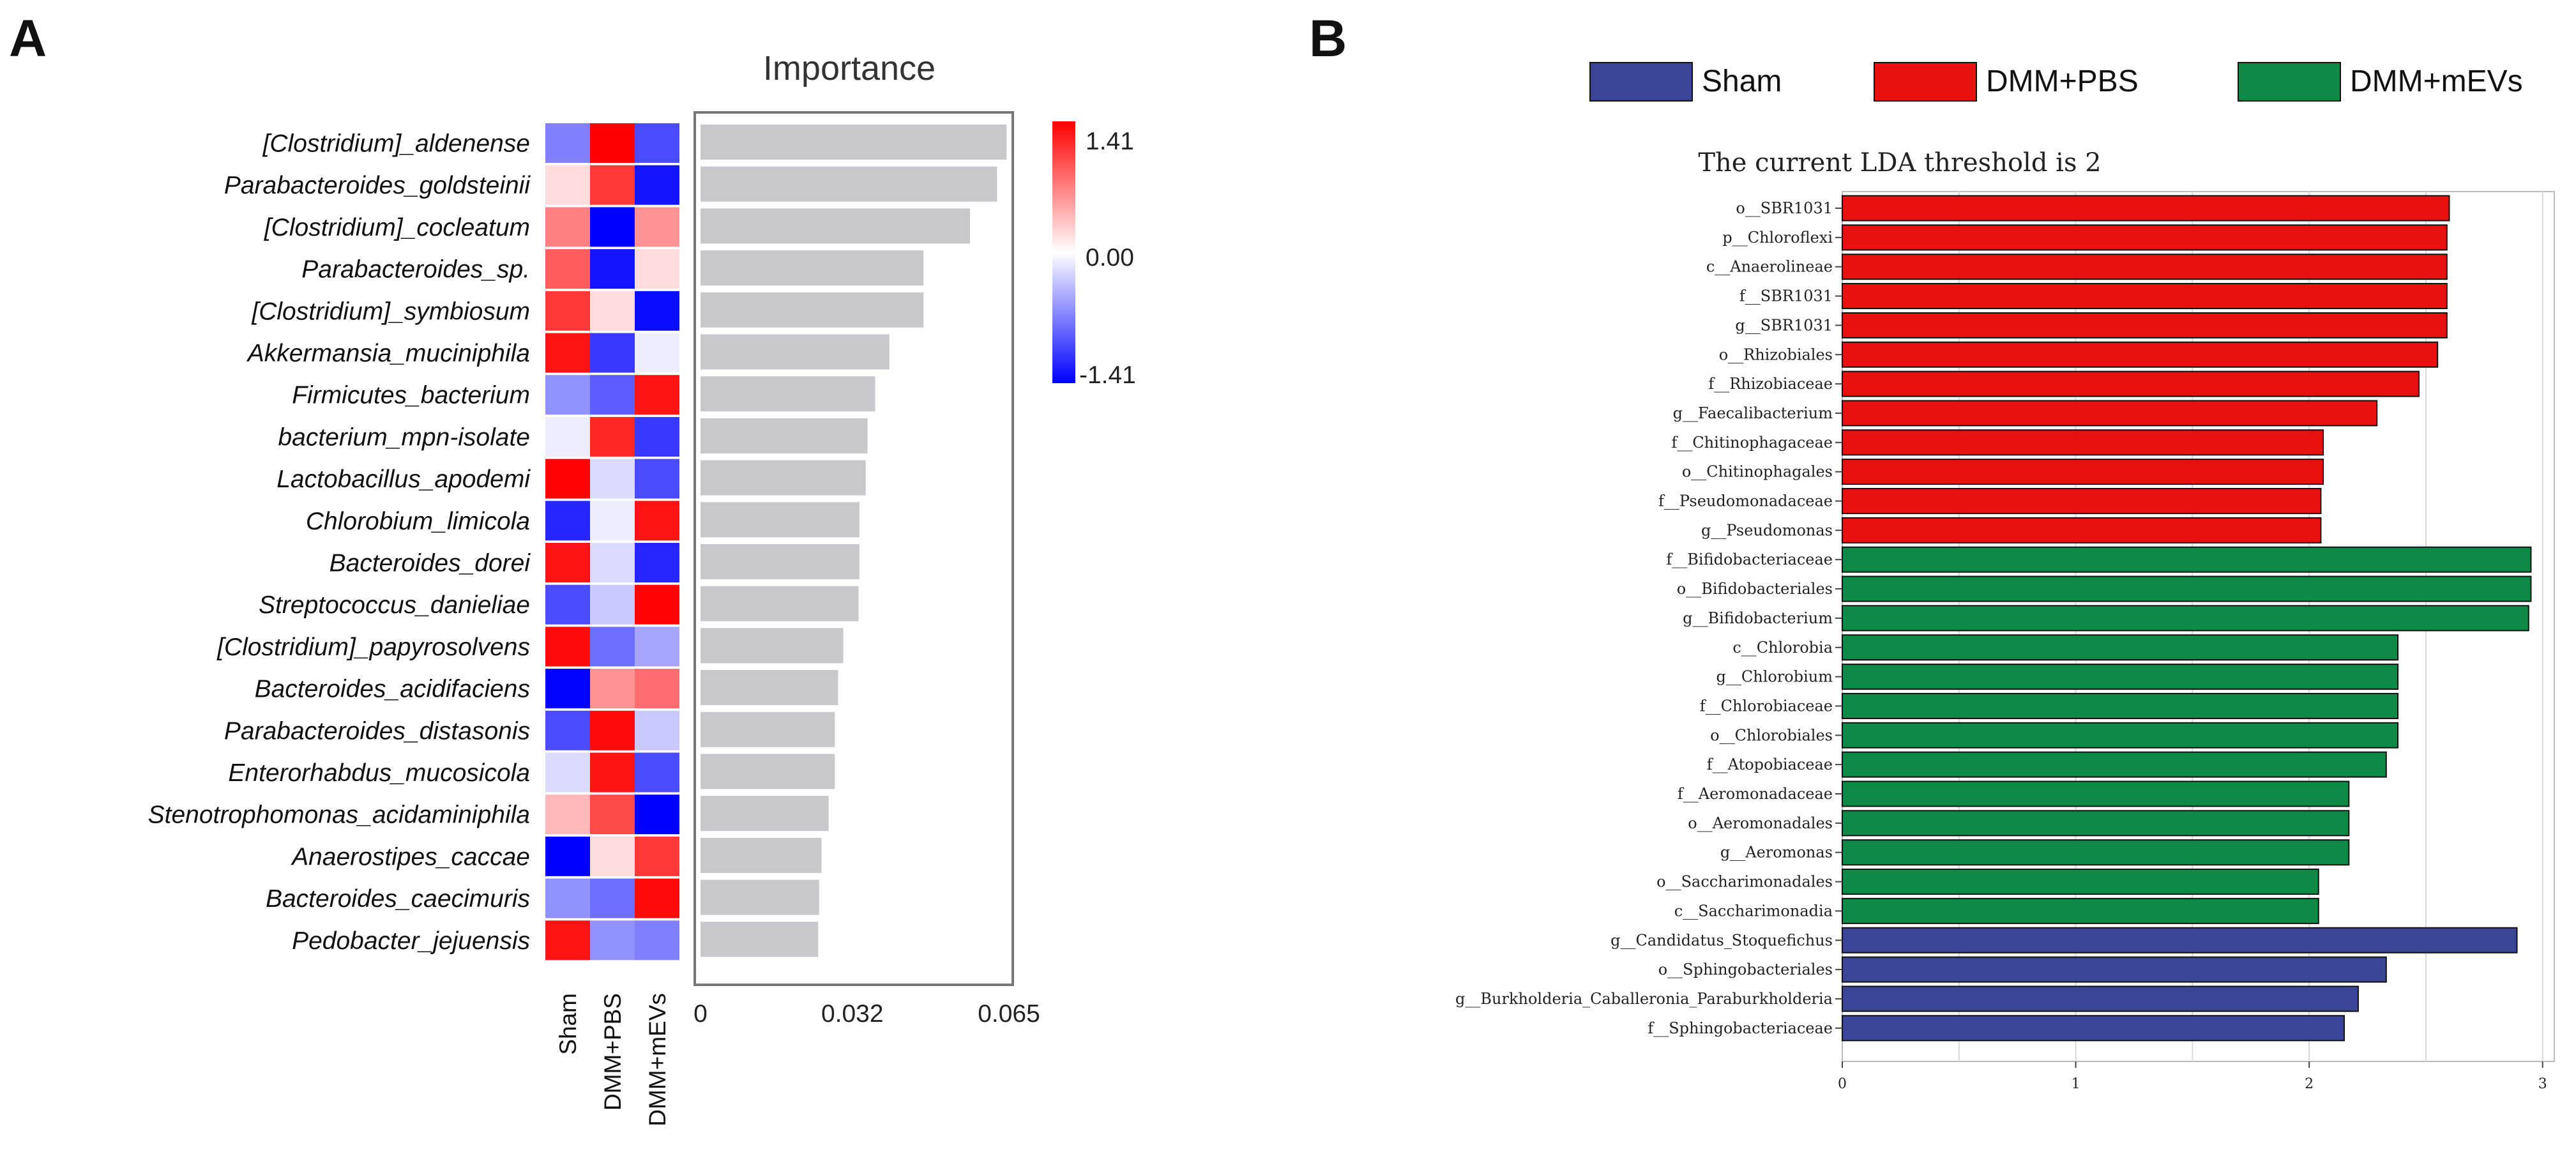 This screenshot has height=1163, width=2576. What do you see at coordinates (411, 395) in the screenshot?
I see `species-label: Firmicutes_bacterium` at bounding box center [411, 395].